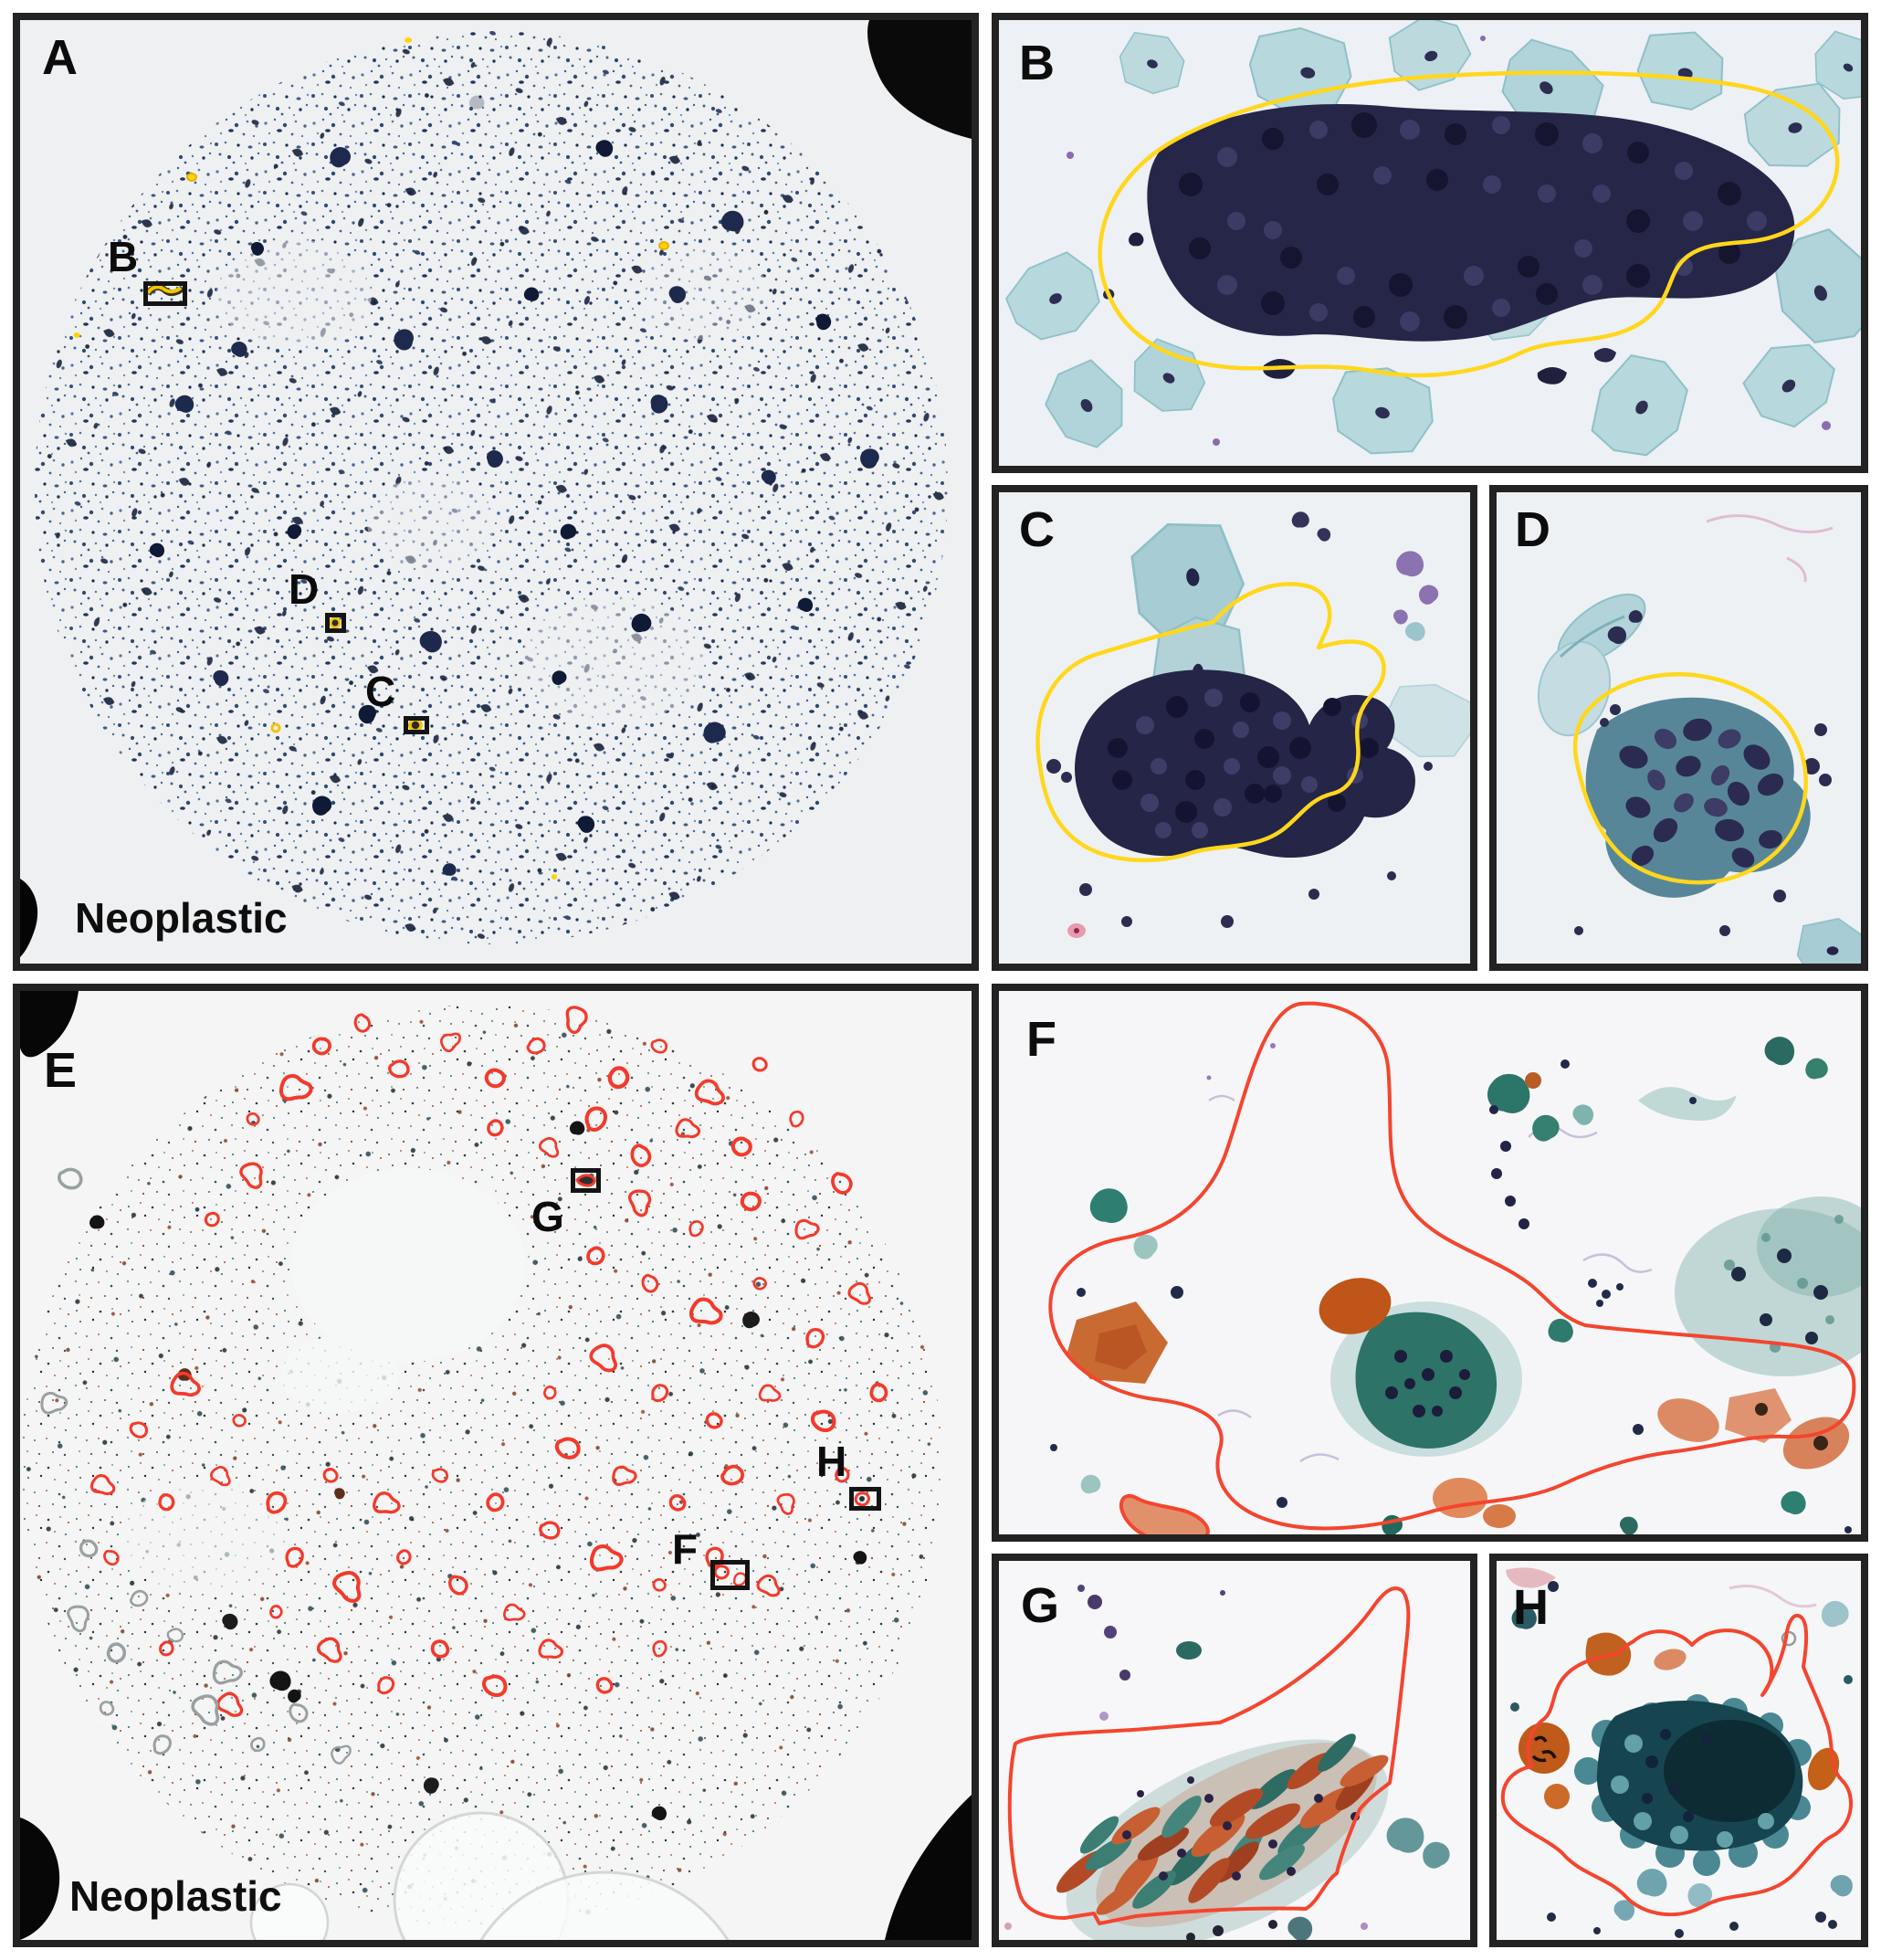 The image size is (1881, 1960). I want to click on panel-c: C, so click(1234, 728).